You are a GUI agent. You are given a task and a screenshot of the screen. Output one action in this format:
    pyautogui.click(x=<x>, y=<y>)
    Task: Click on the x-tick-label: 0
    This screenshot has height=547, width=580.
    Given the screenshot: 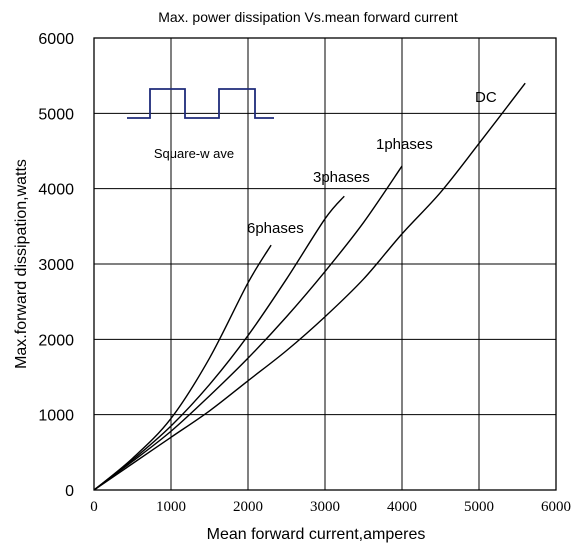 What is the action you would take?
    pyautogui.click(x=94, y=507)
    